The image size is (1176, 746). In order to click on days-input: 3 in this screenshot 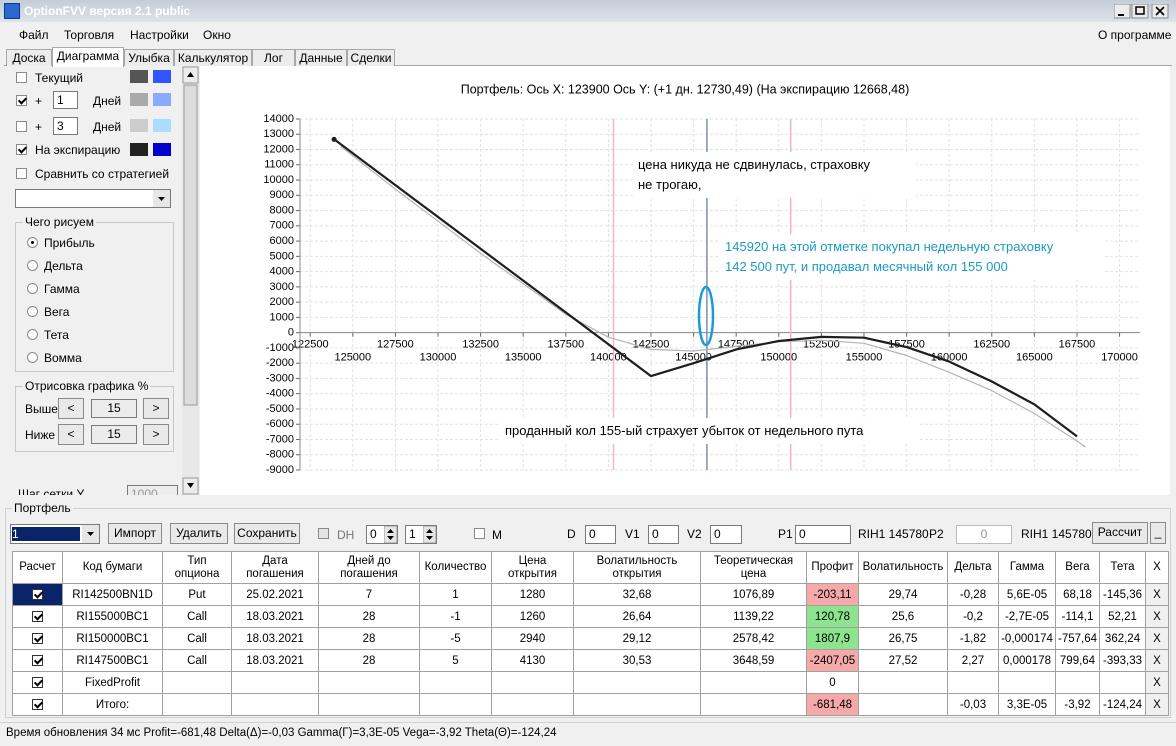, I will do `click(65, 126)`.